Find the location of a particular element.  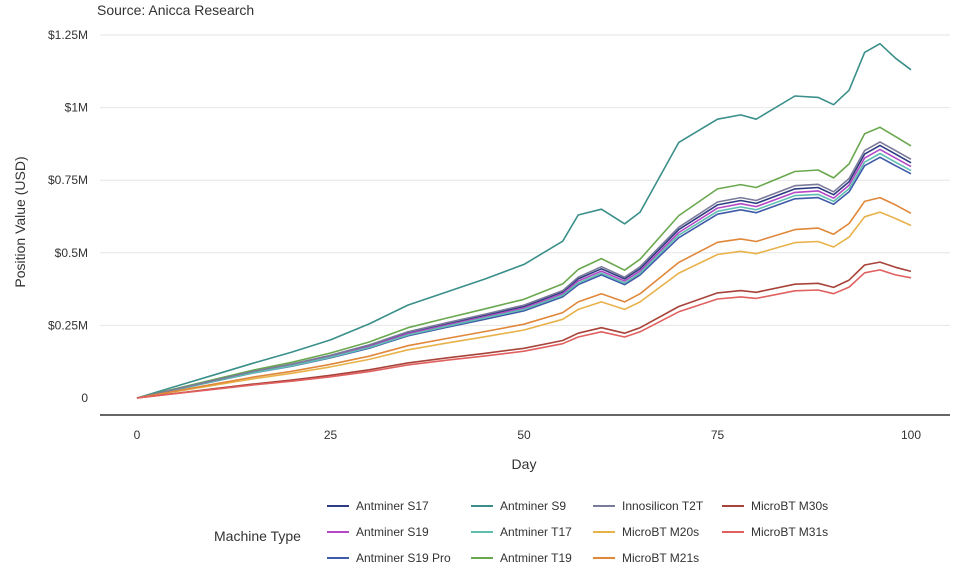

legend-item: Antminer S19 is located at coordinates (378, 532).